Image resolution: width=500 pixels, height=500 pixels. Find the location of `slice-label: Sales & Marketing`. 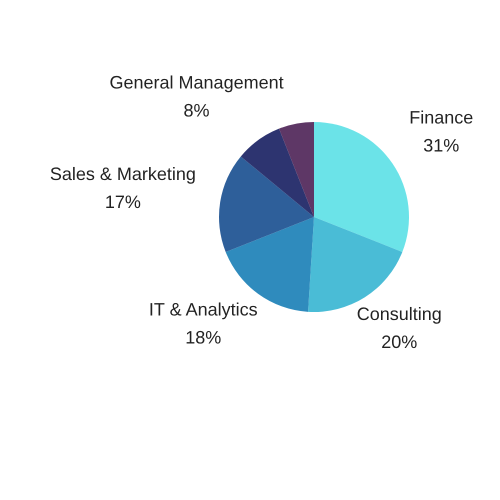

slice-label: Sales & Marketing is located at coordinates (123, 174).